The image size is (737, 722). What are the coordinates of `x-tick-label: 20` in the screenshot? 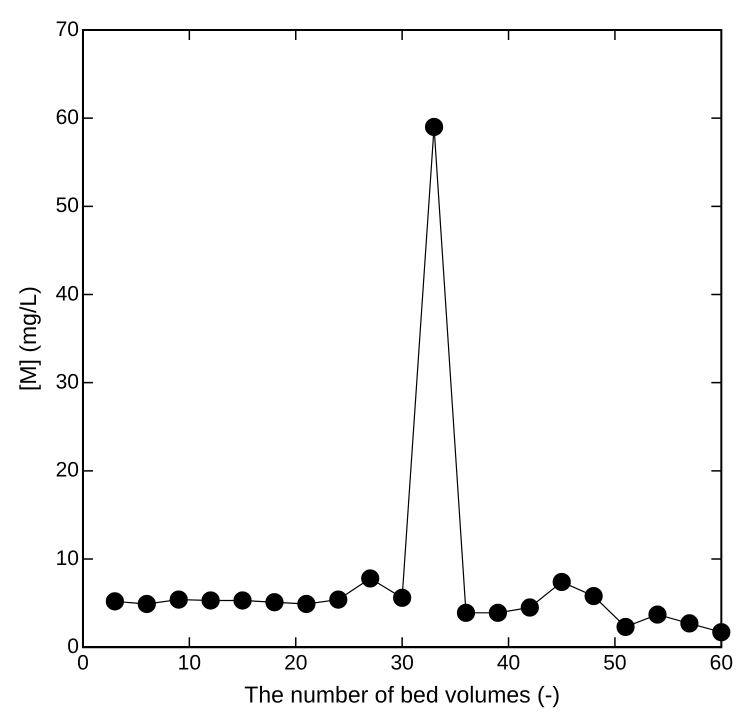 It's located at (296, 663).